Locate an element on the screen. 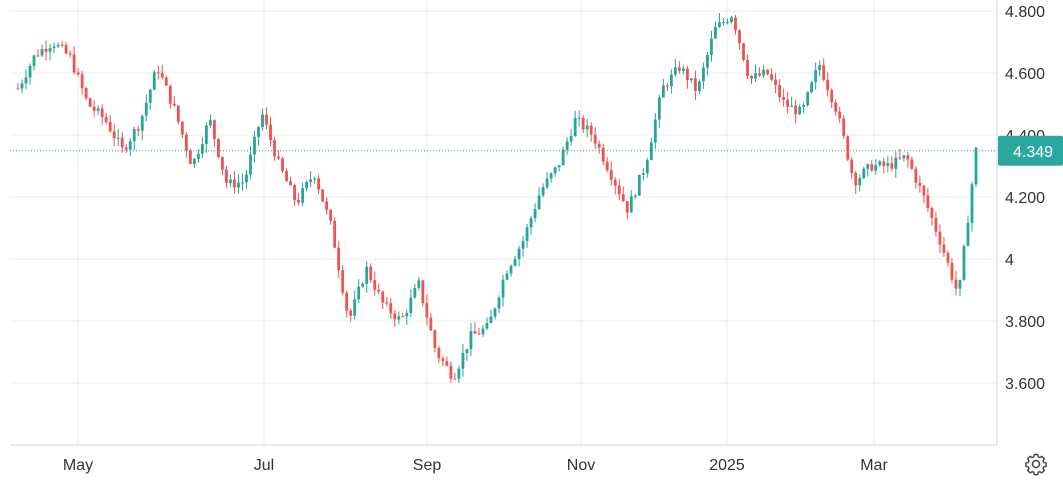  current-price-label: 4.349 is located at coordinates (1033, 152).